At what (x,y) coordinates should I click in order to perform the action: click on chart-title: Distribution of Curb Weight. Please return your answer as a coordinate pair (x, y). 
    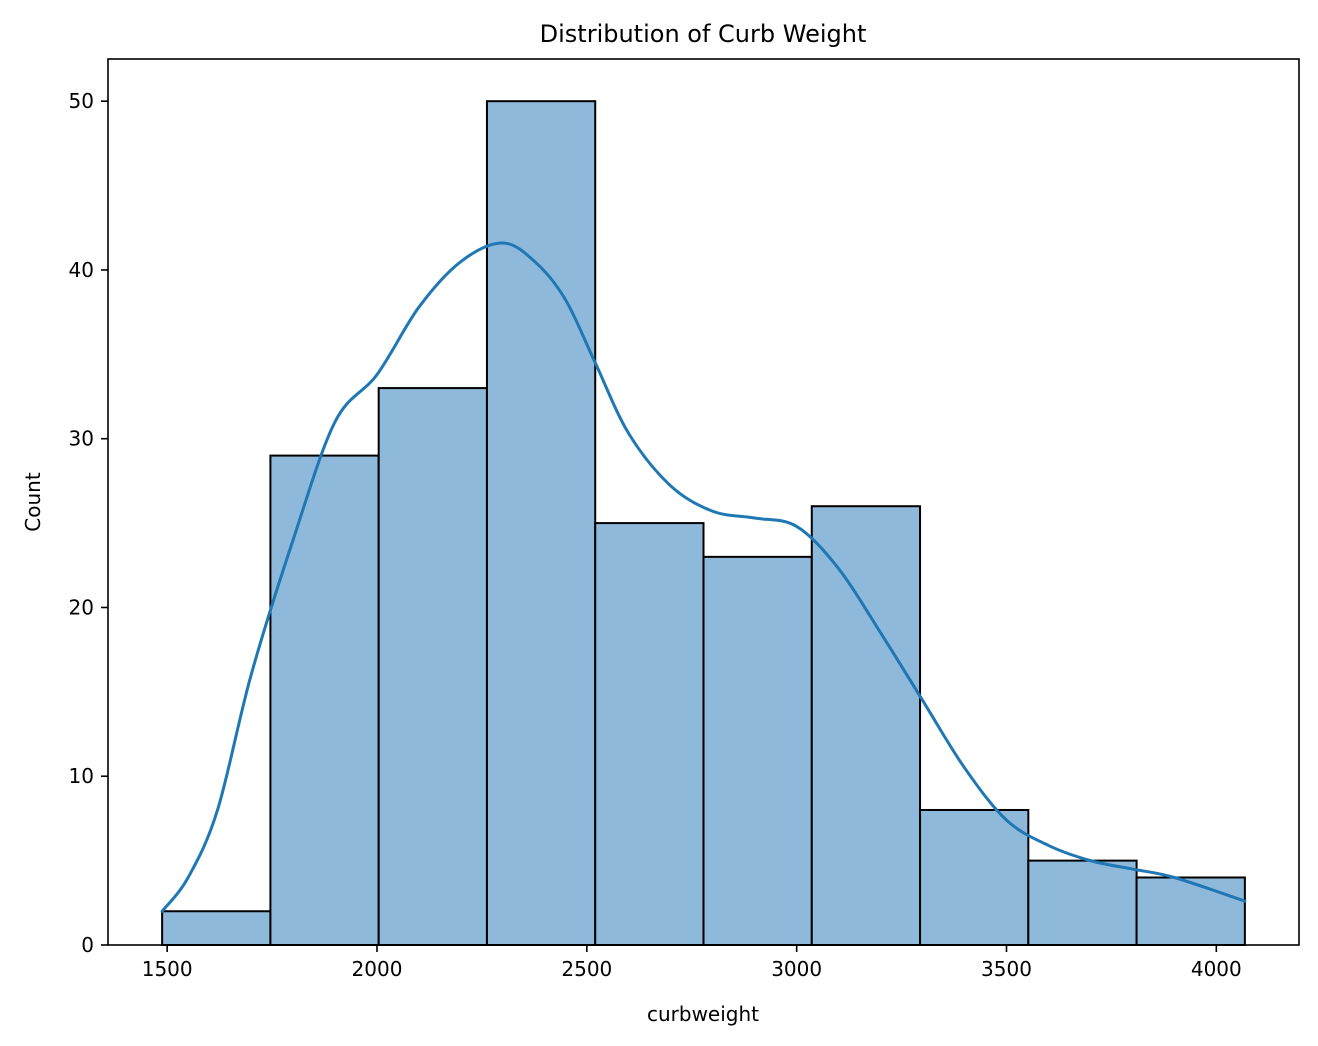
    Looking at the image, I should click on (703, 34).